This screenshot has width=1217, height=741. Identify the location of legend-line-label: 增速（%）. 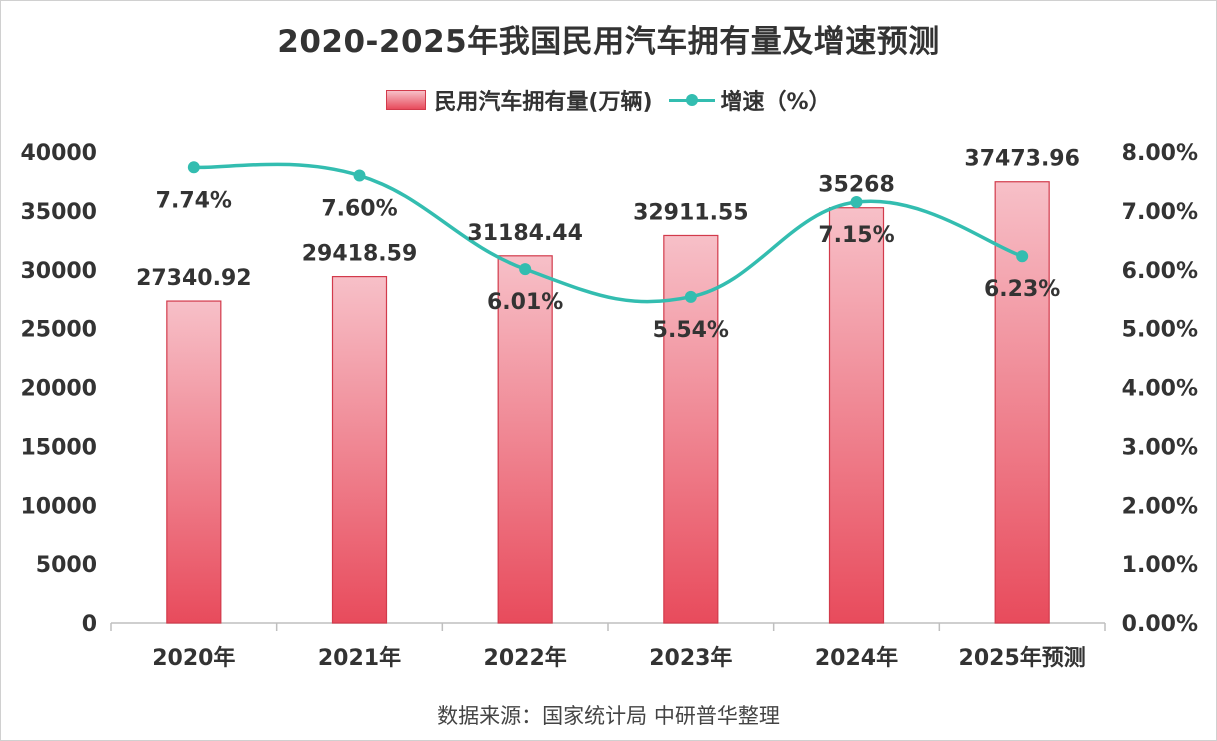
(775, 102).